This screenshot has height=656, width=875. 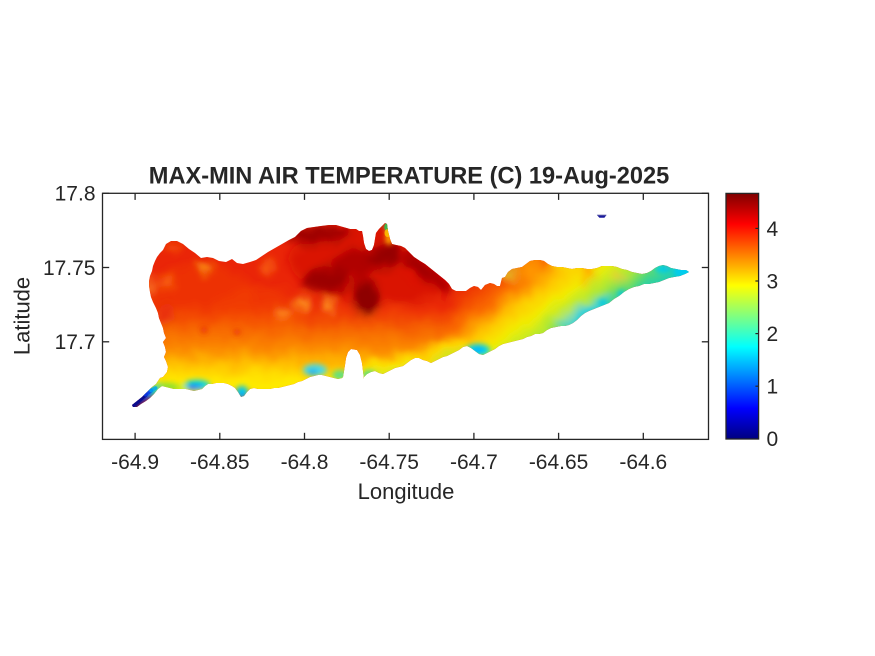 What do you see at coordinates (773, 387) in the screenshot?
I see `svg-text: 1` at bounding box center [773, 387].